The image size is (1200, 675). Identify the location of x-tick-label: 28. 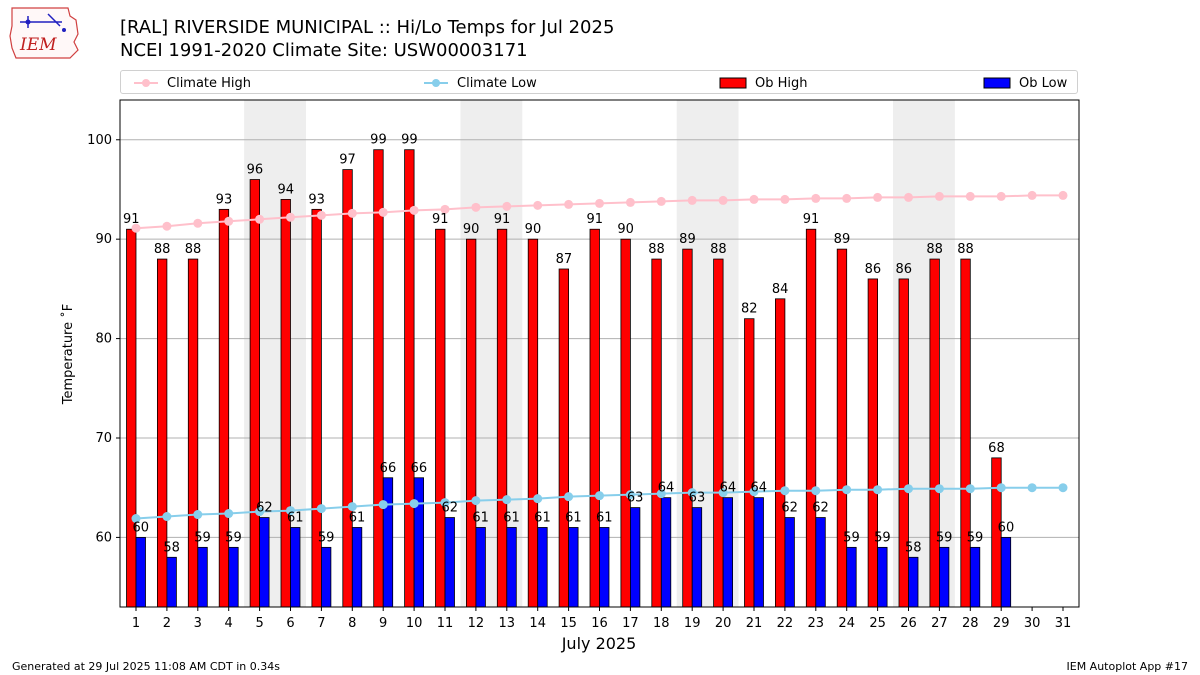
(970, 623).